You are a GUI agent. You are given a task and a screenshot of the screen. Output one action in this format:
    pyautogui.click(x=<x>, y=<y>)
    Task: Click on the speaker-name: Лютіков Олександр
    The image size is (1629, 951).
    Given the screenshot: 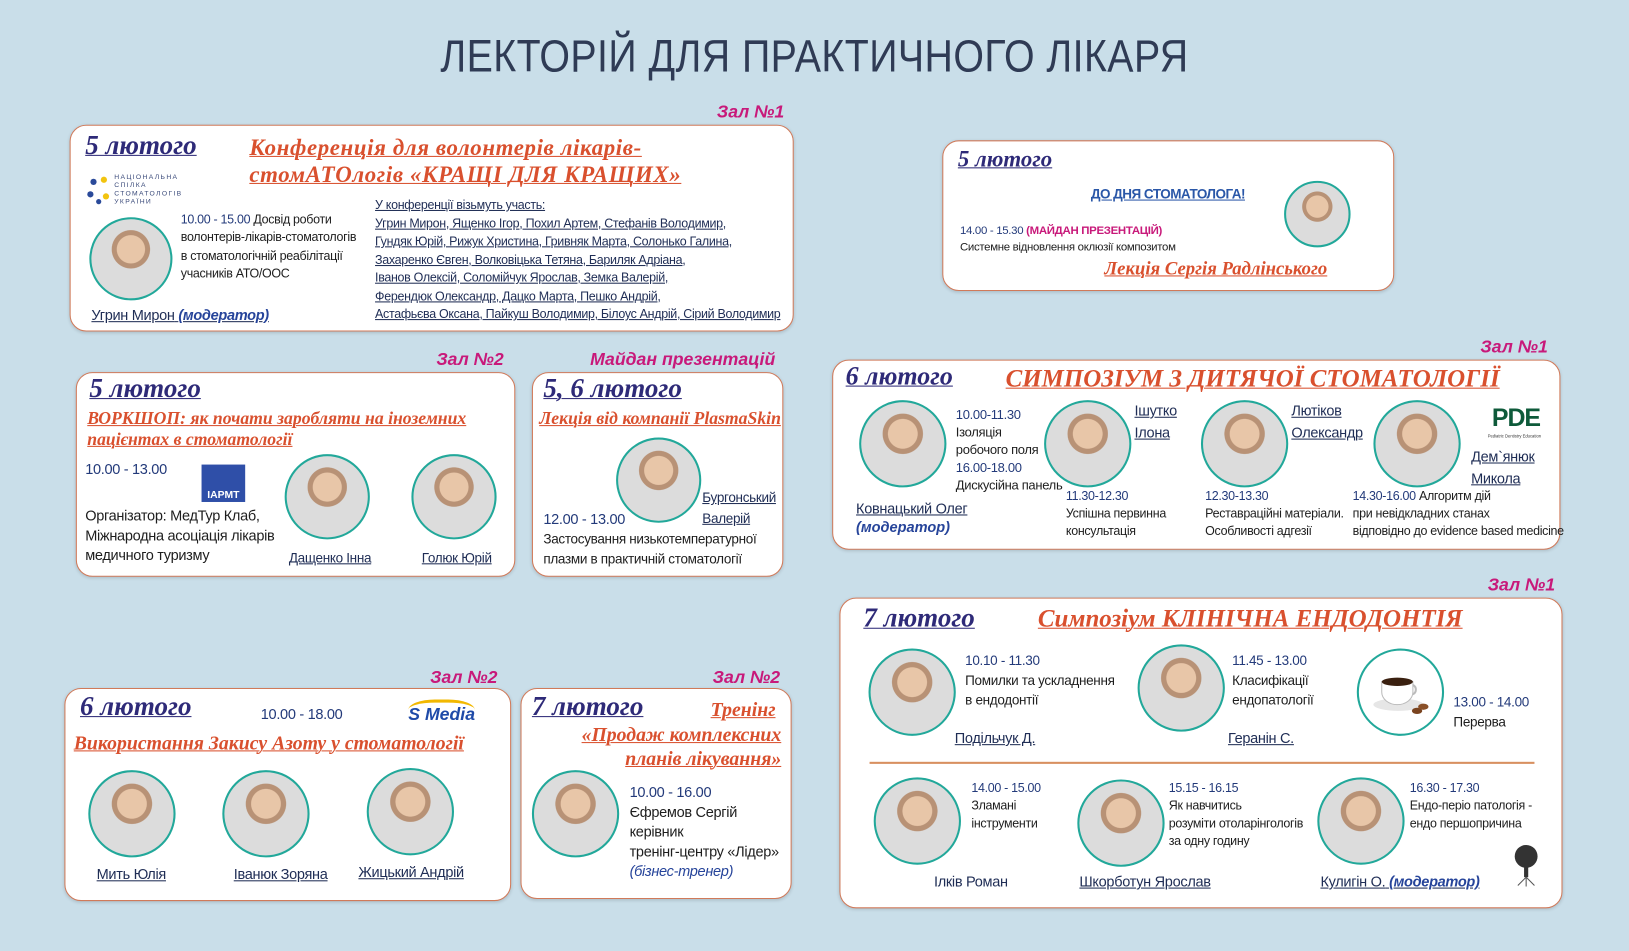 What is the action you would take?
    pyautogui.click(x=1327, y=421)
    